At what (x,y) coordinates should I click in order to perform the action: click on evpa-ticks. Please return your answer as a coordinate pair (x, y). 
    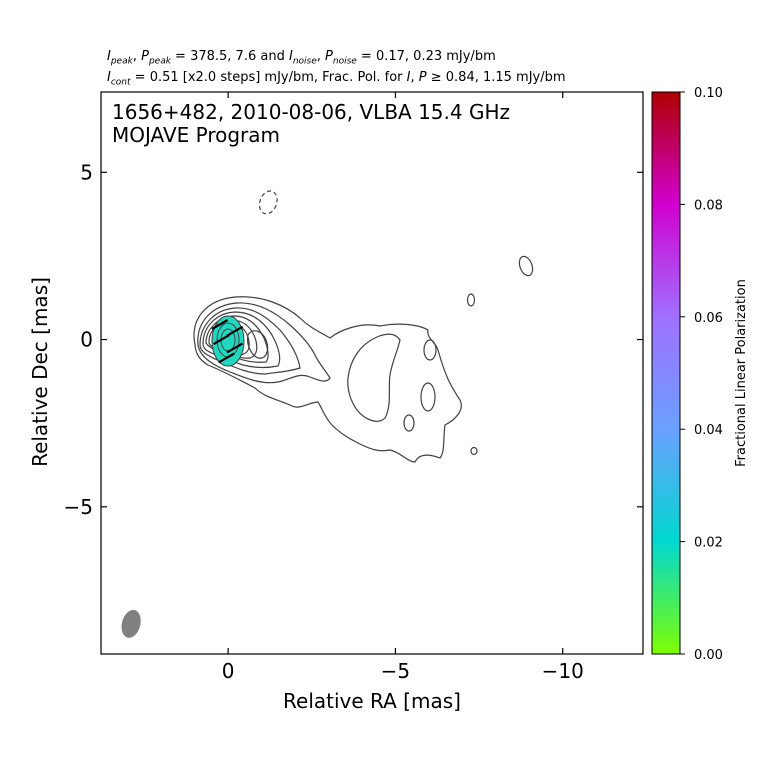
    Looking at the image, I should click on (227, 341).